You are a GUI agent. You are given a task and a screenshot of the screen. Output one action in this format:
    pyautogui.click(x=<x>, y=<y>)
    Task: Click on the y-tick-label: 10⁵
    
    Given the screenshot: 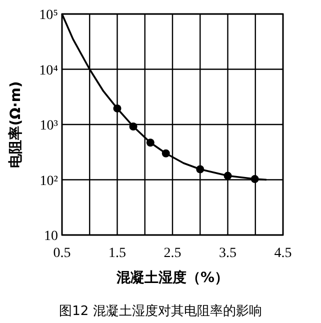 What is the action you would take?
    pyautogui.click(x=48, y=15)
    